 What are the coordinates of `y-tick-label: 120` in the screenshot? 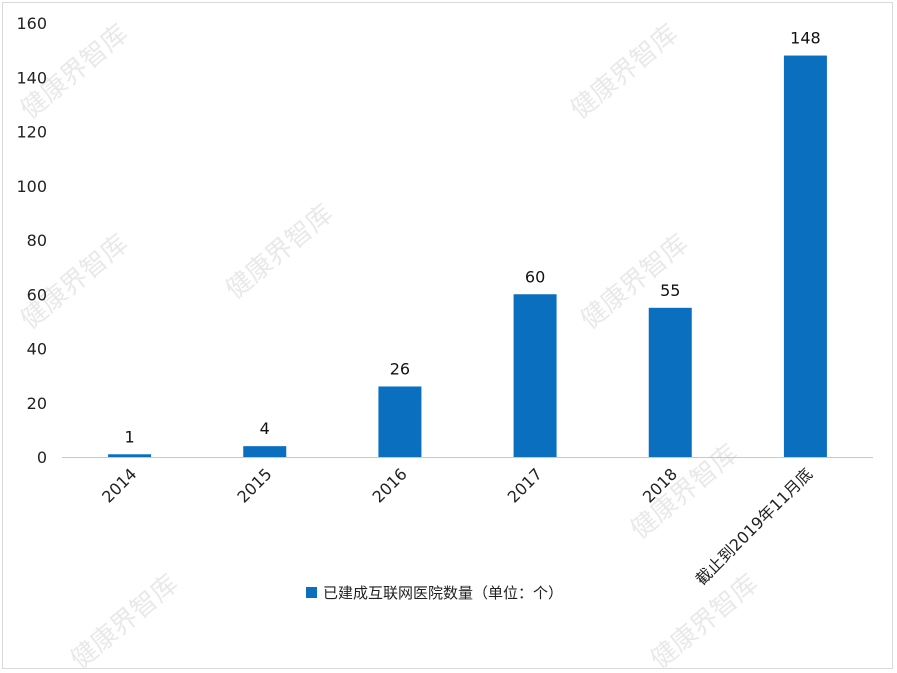 It's located at (31, 132).